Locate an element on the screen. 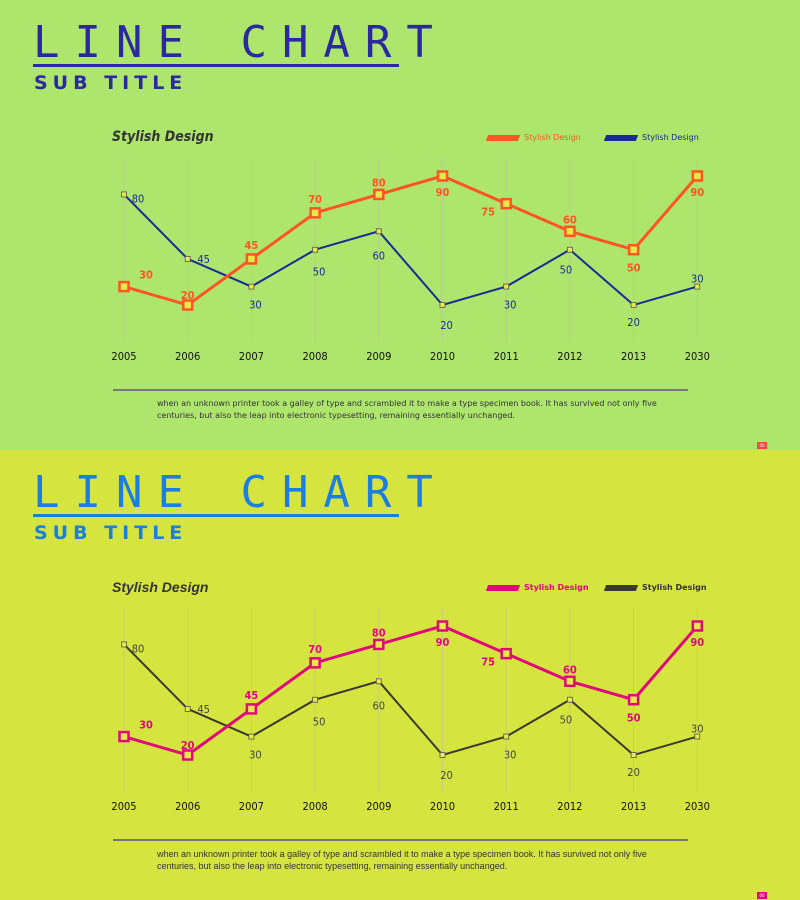  legend-item-2: Stylish Design is located at coordinates (655, 587).